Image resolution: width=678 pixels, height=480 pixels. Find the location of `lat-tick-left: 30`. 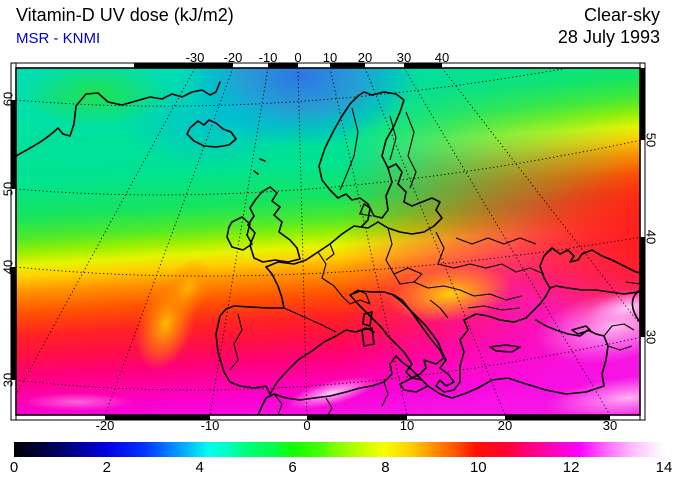

lat-tick-left: 30 is located at coordinates (8, 380).